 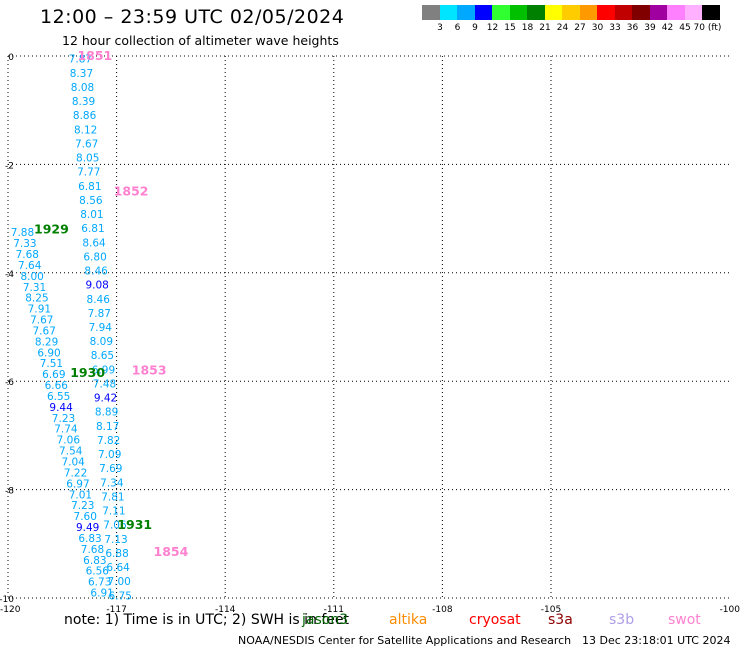 What do you see at coordinates (109, 455) in the screenshot?
I see `wave-height-label: 7.09` at bounding box center [109, 455].